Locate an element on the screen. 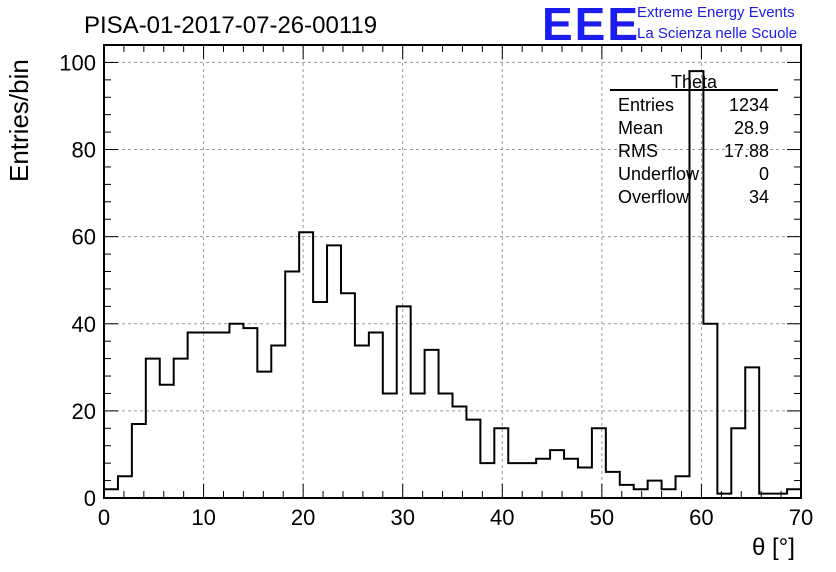  chart-title: PISA-01-2017-07-26-00119 is located at coordinates (231, 25).